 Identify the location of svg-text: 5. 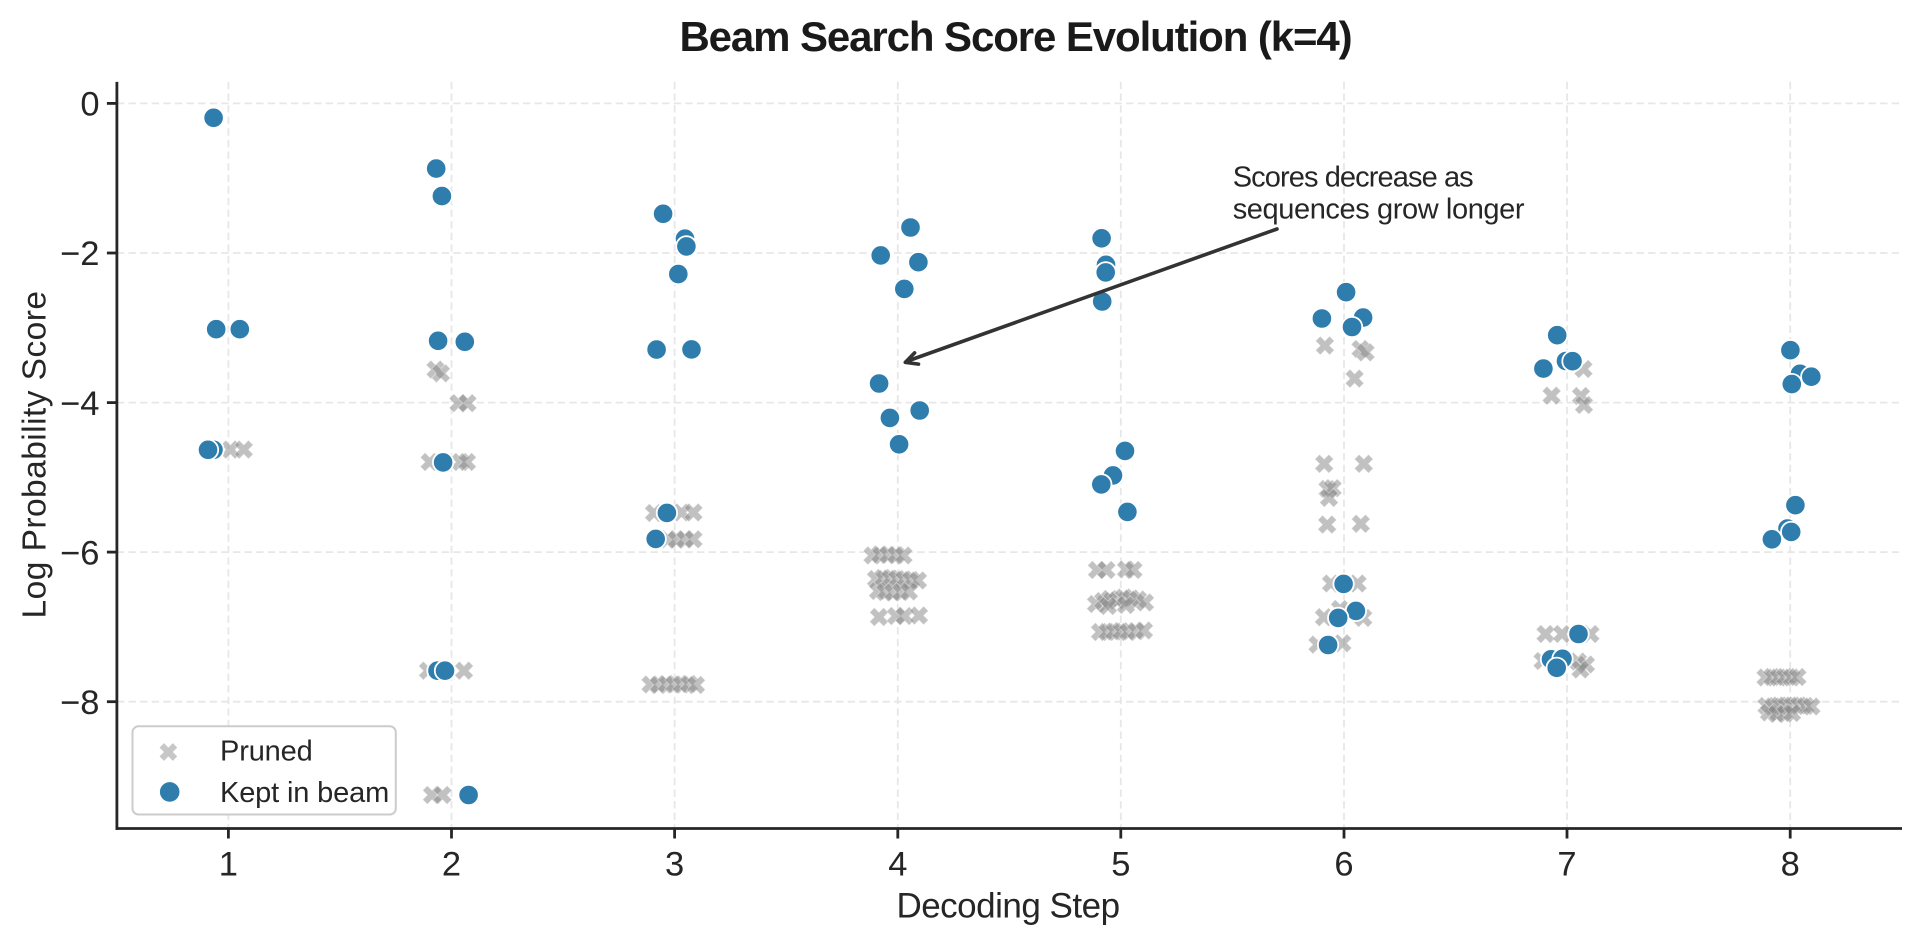
(1120, 865).